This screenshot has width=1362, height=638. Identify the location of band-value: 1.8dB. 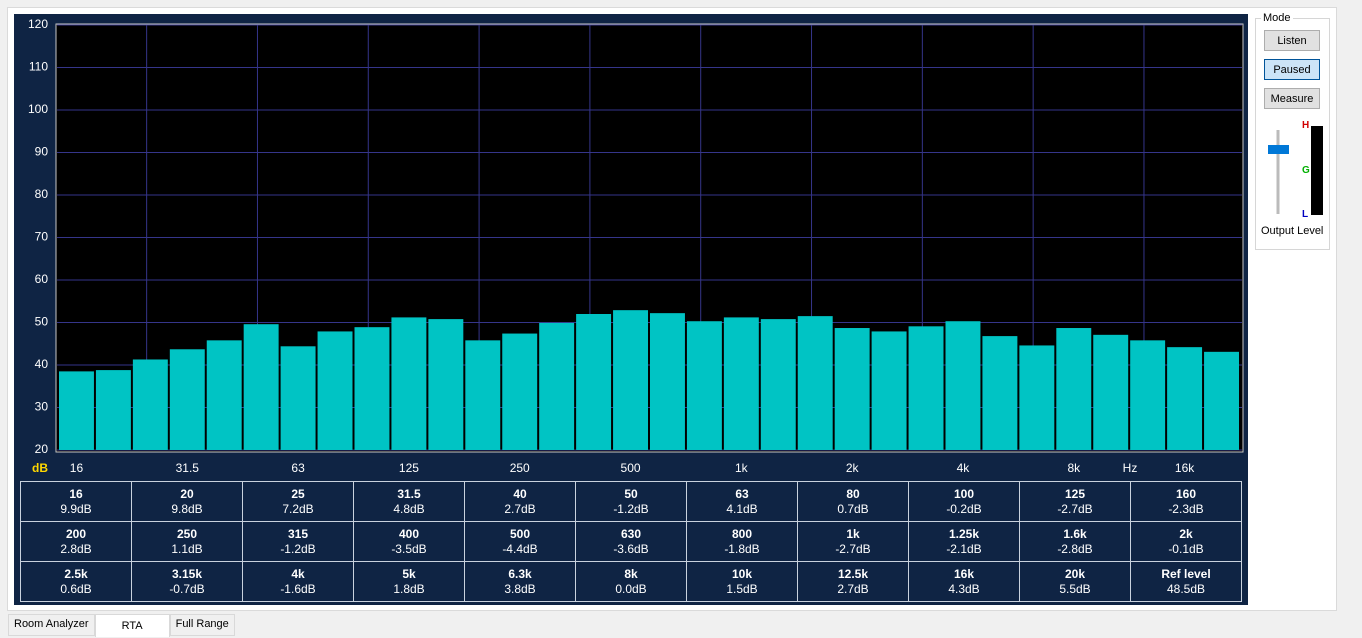
(409, 588).